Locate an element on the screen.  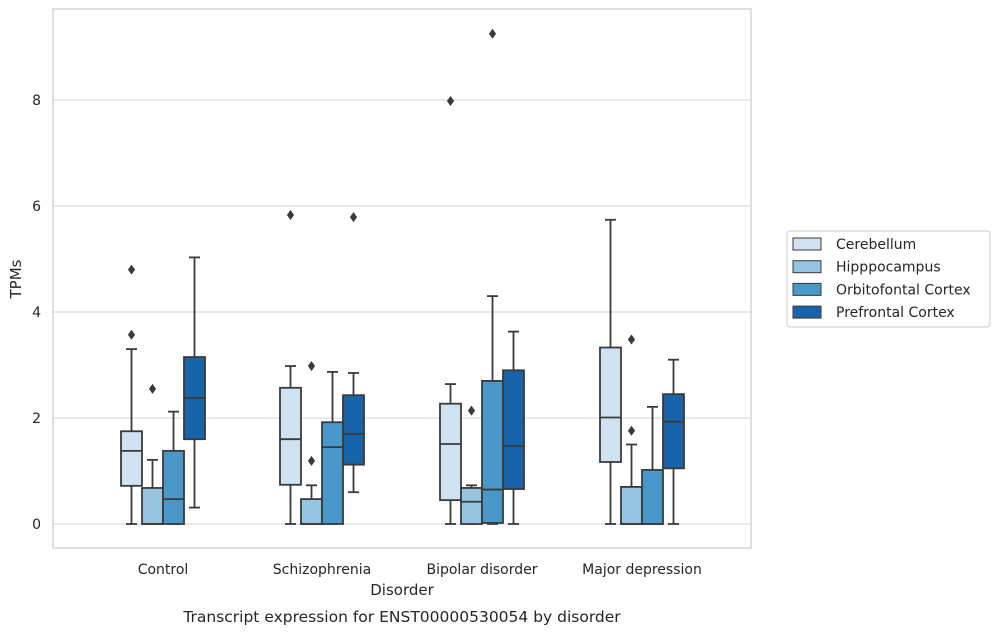
legend-label: Hipppocampus is located at coordinates (888, 268).